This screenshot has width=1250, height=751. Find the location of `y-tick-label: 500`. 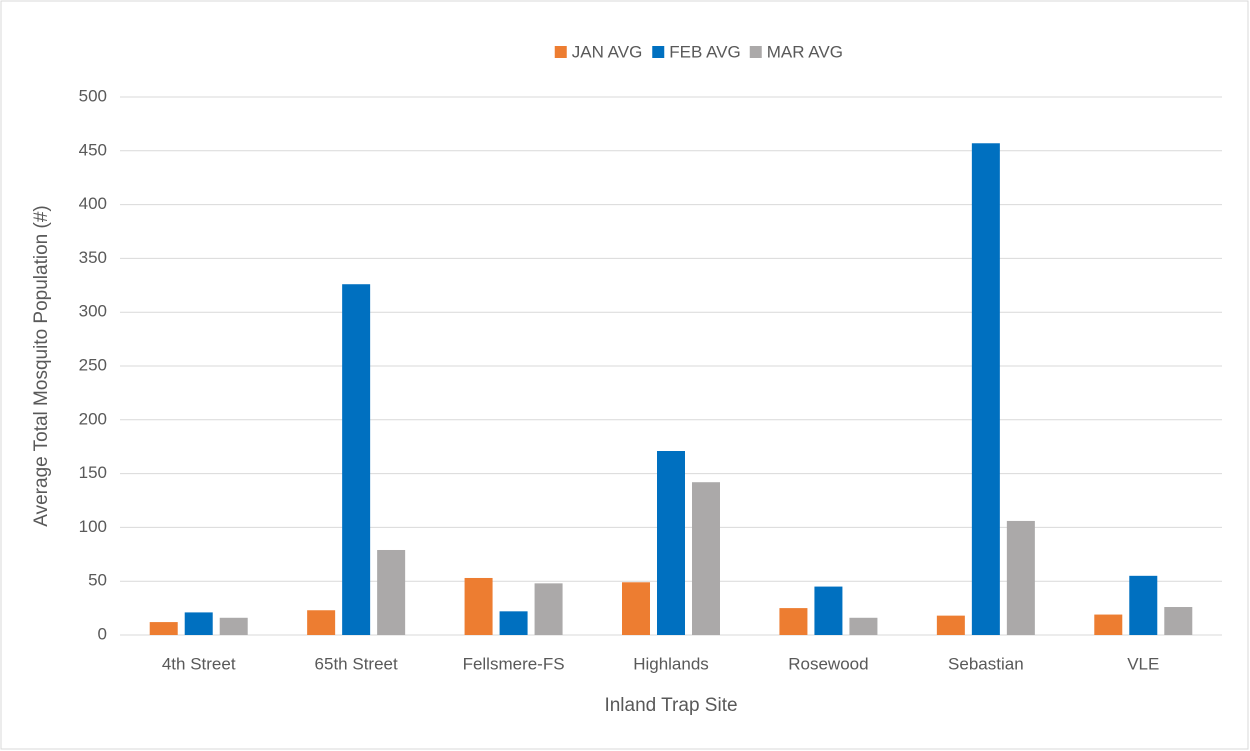

y-tick-label: 500 is located at coordinates (93, 95).